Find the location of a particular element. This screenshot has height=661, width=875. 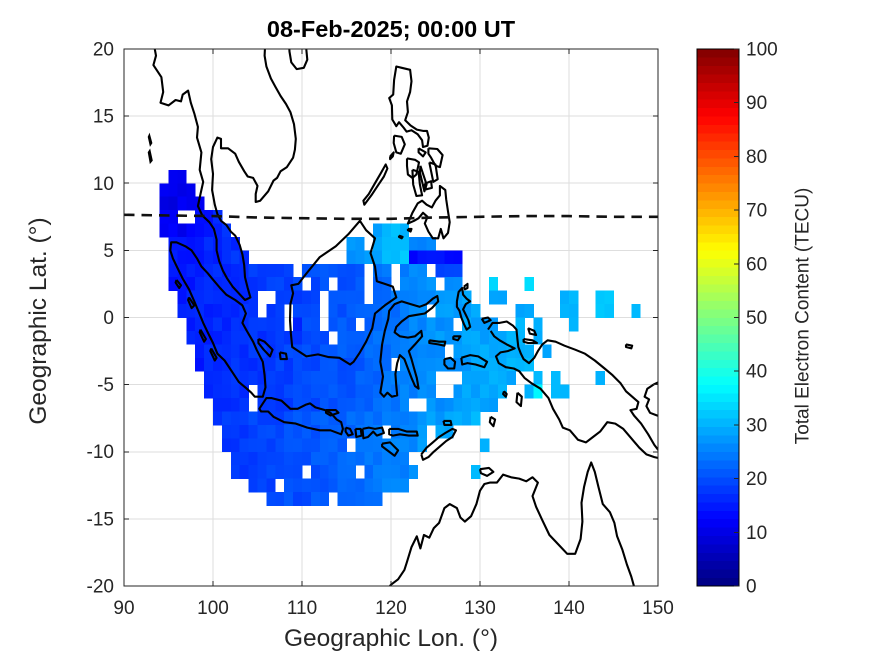

svg-text: 40 is located at coordinates (756, 372).